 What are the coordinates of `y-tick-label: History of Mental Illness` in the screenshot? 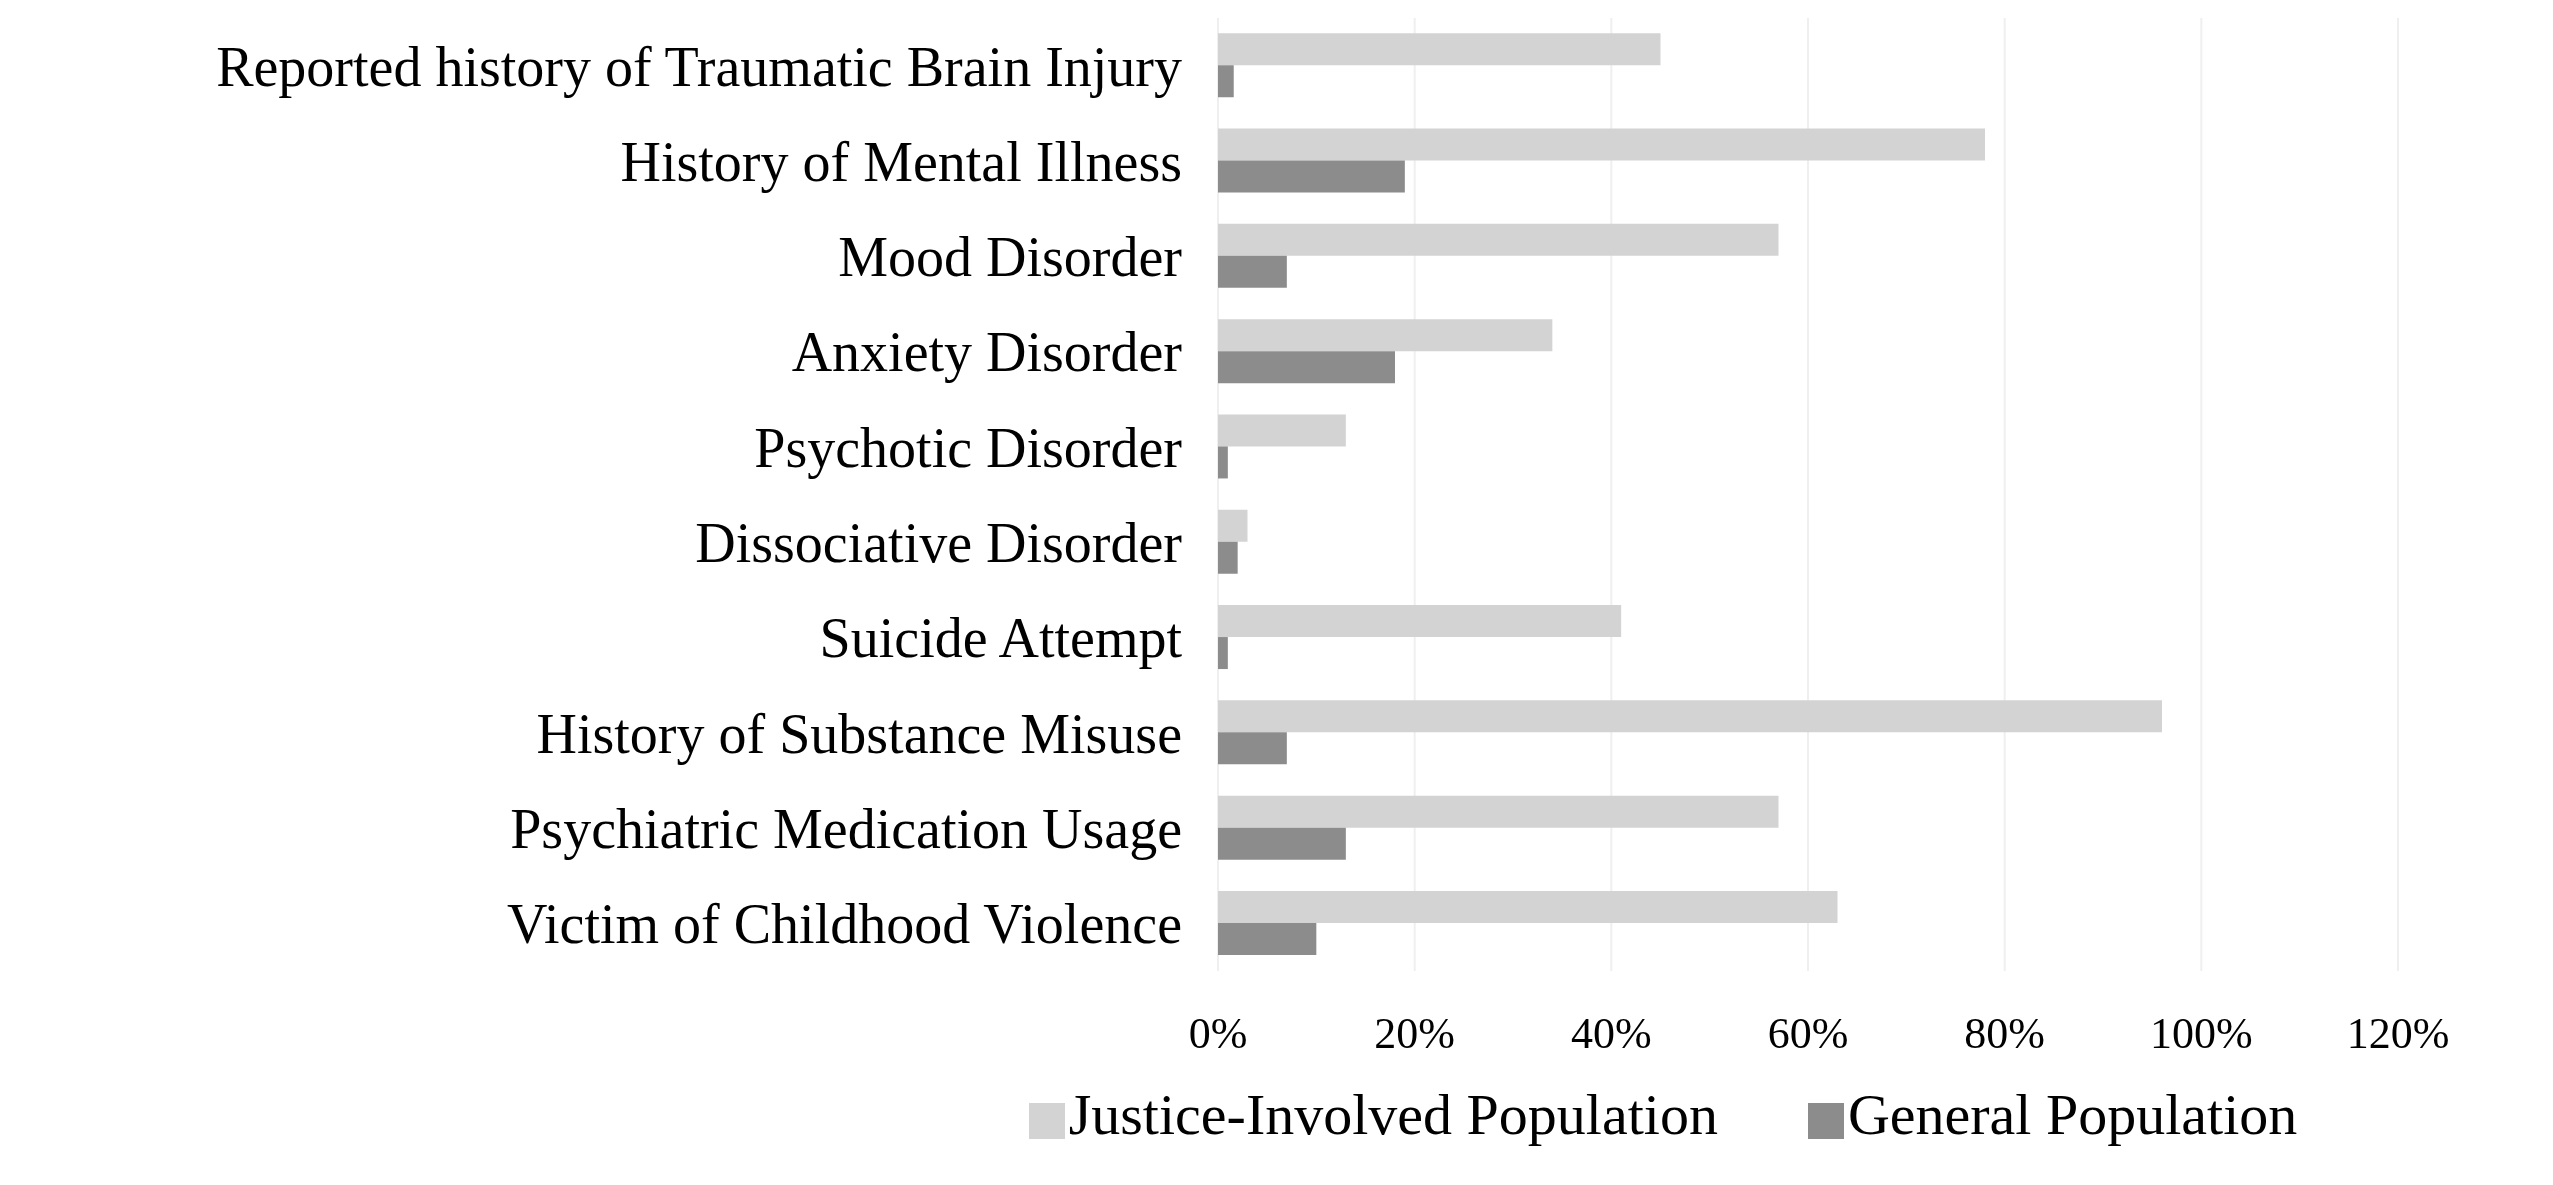 It's located at (901, 161).